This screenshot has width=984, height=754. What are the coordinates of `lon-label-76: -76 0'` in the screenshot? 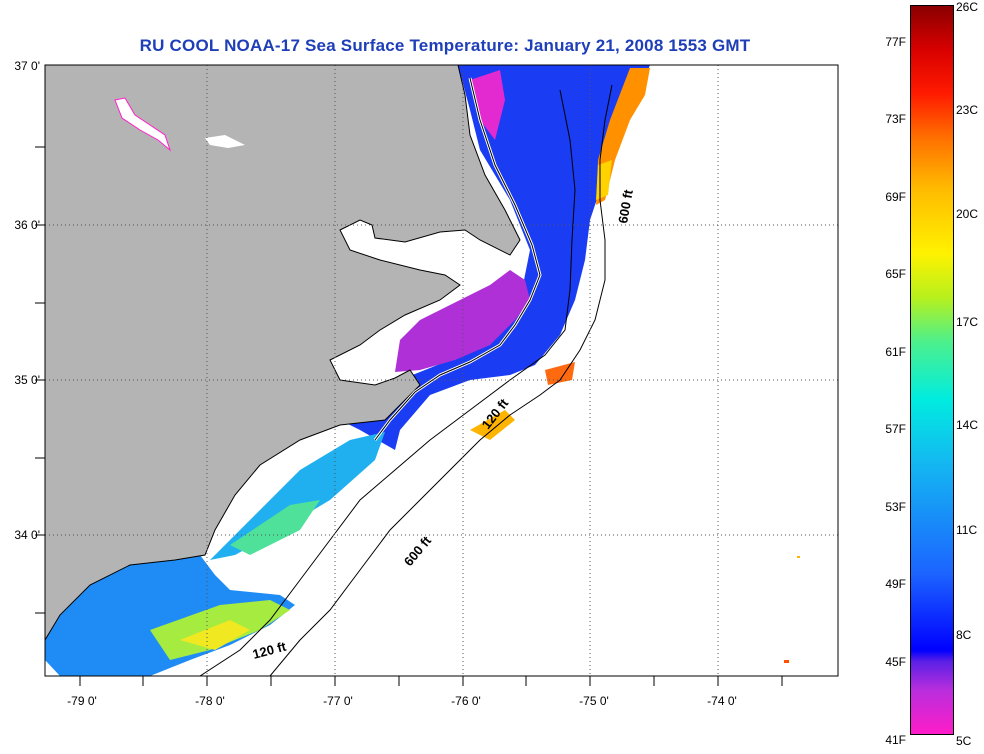 It's located at (466, 701).